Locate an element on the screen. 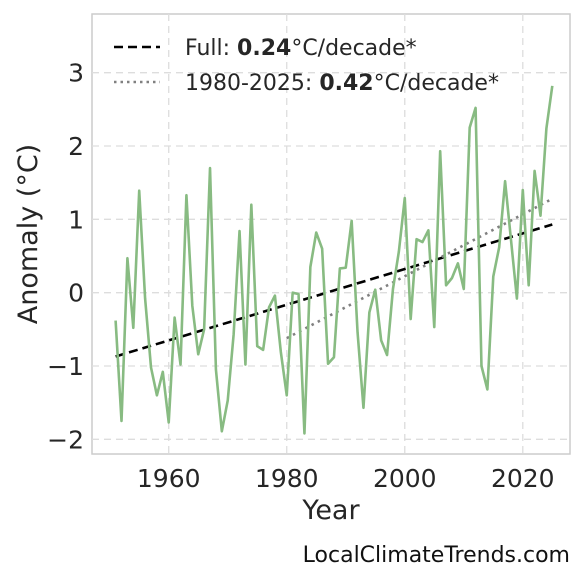 The height and width of the screenshot is (580, 585). legend-recent-prefix: 1980-2025: is located at coordinates (252, 83).